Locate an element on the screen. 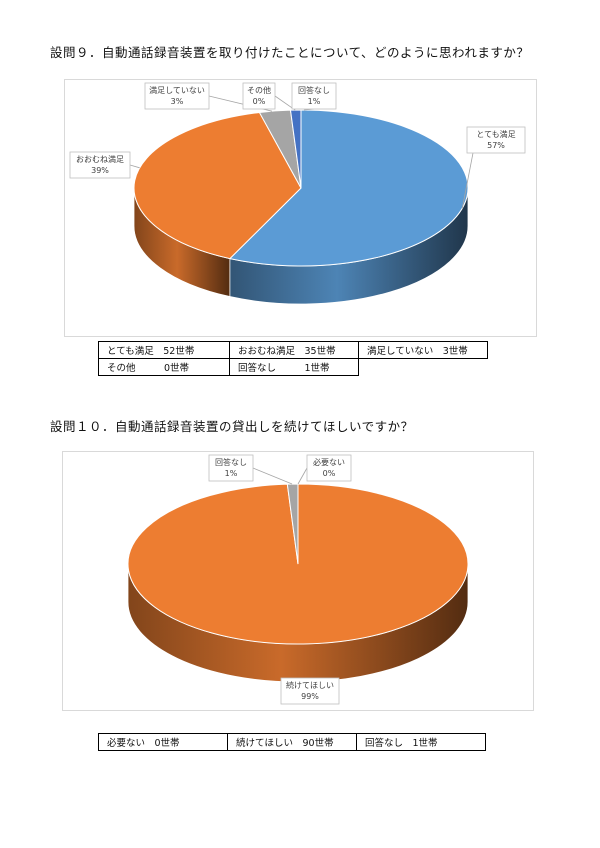 Image resolution: width=600 pixels, height=848 pixels. svg-text: 99% is located at coordinates (310, 696).